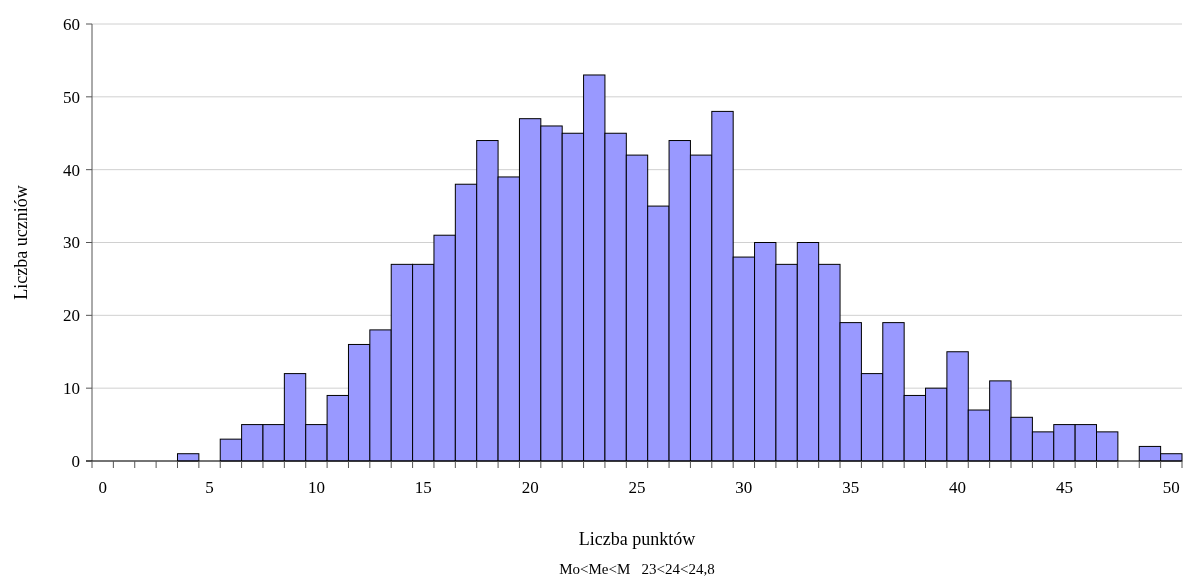  I want to click on x-tick-label: 40, so click(958, 487).